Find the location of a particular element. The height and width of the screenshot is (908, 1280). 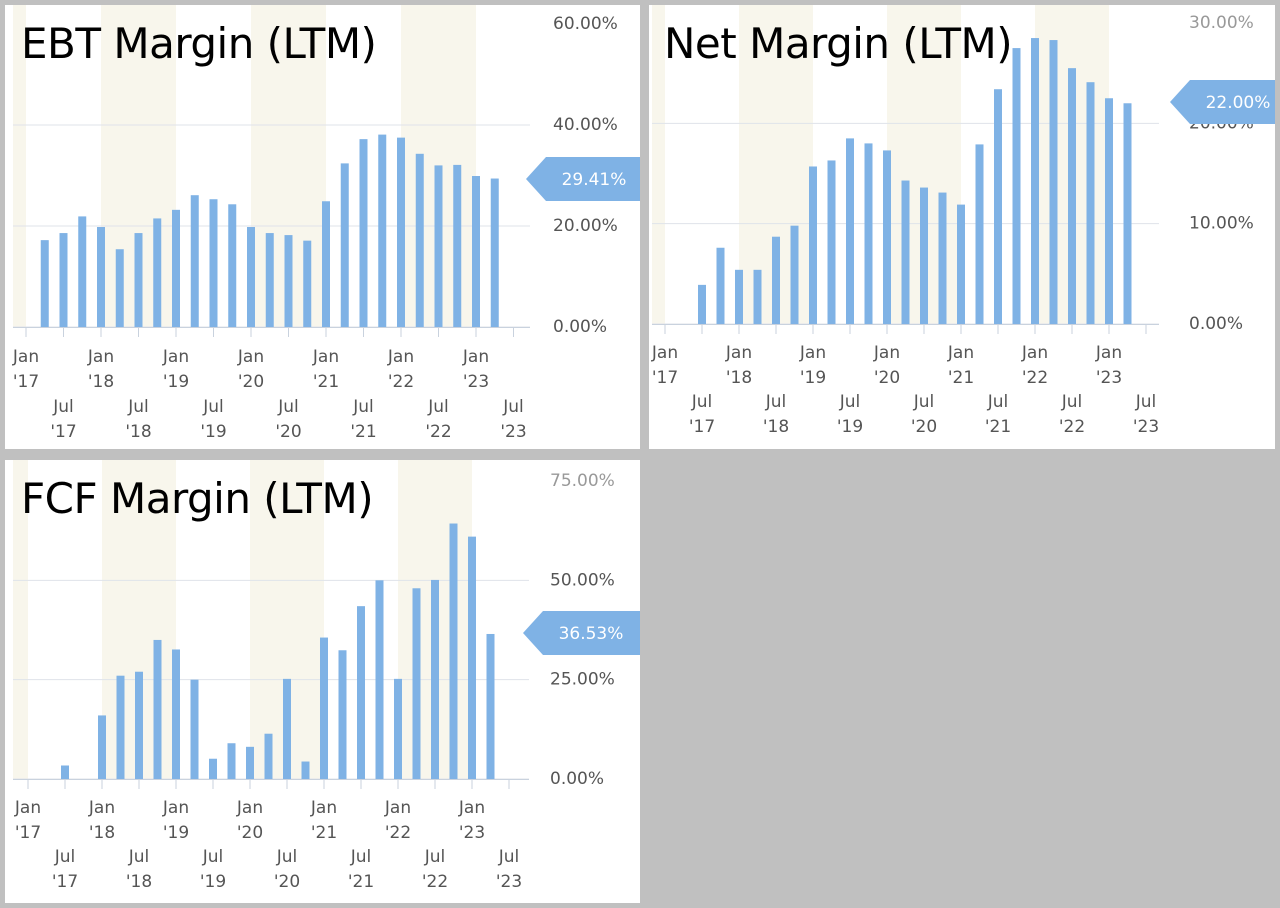

y-tick-label: 40.00% is located at coordinates (585, 125).